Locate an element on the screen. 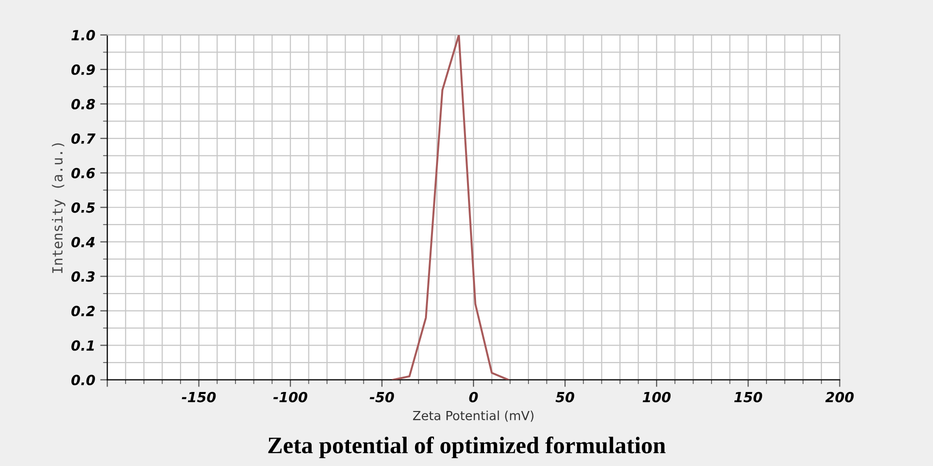 The height and width of the screenshot is (466, 933). text: Zeta potential of optimized formulation is located at coordinates (467, 447).